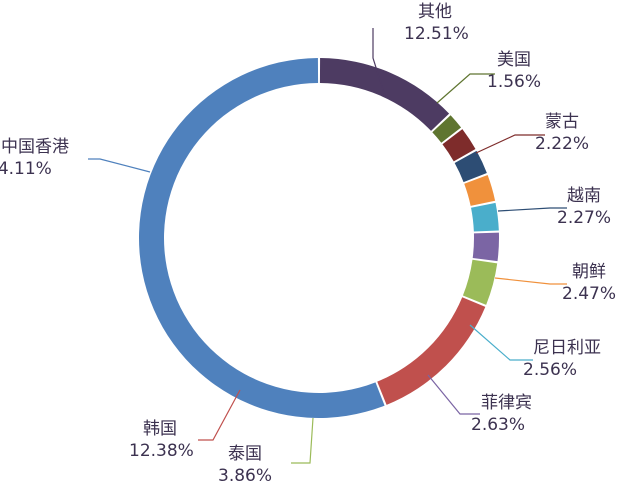 This screenshot has height=485, width=625. I want to click on value-label-6: 2.56%, so click(550, 370).